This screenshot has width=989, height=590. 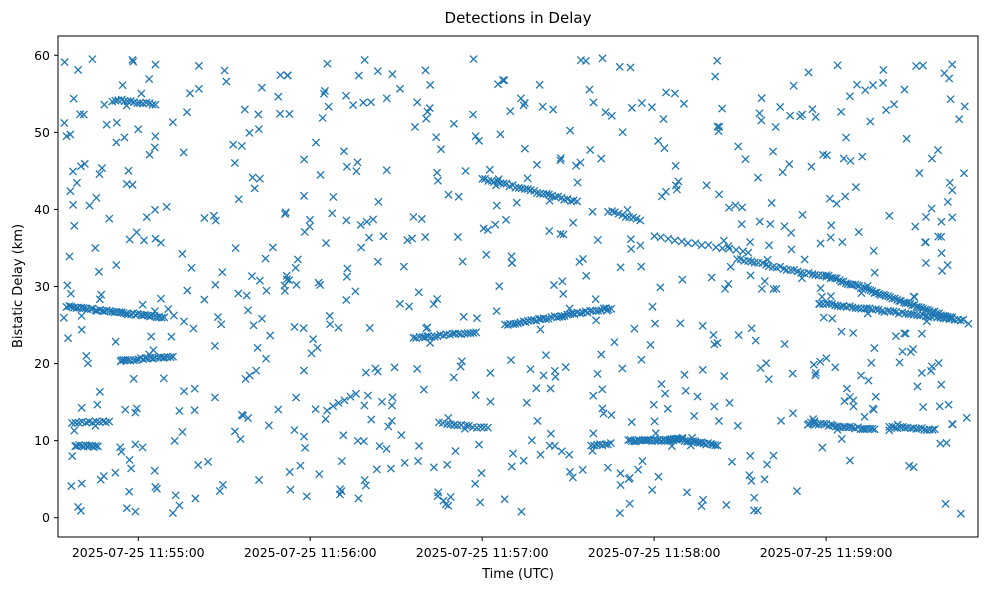 What do you see at coordinates (826, 552) in the screenshot?
I see `x-tick-label: 2025-07-25 11:59:00` at bounding box center [826, 552].